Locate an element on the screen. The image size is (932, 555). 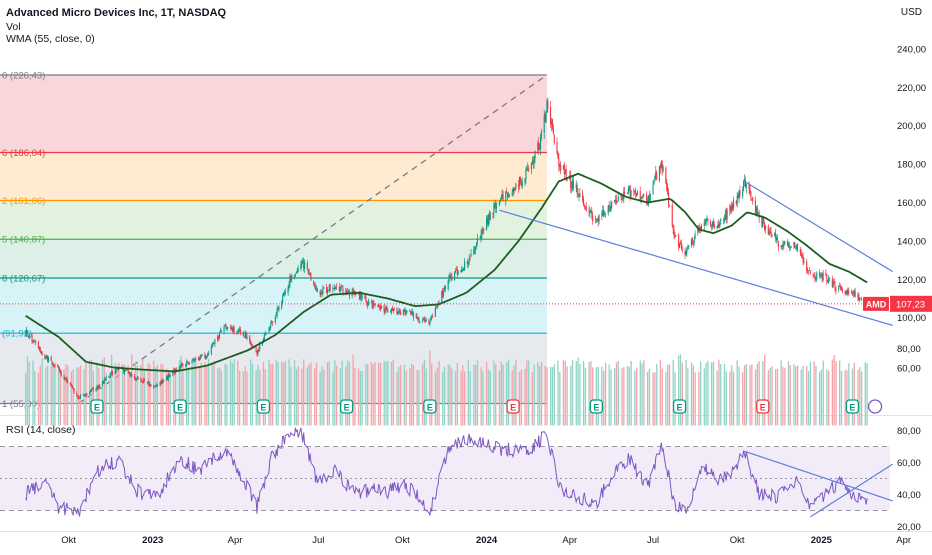
time-axis-tick: 2025 is located at coordinates (822, 540).